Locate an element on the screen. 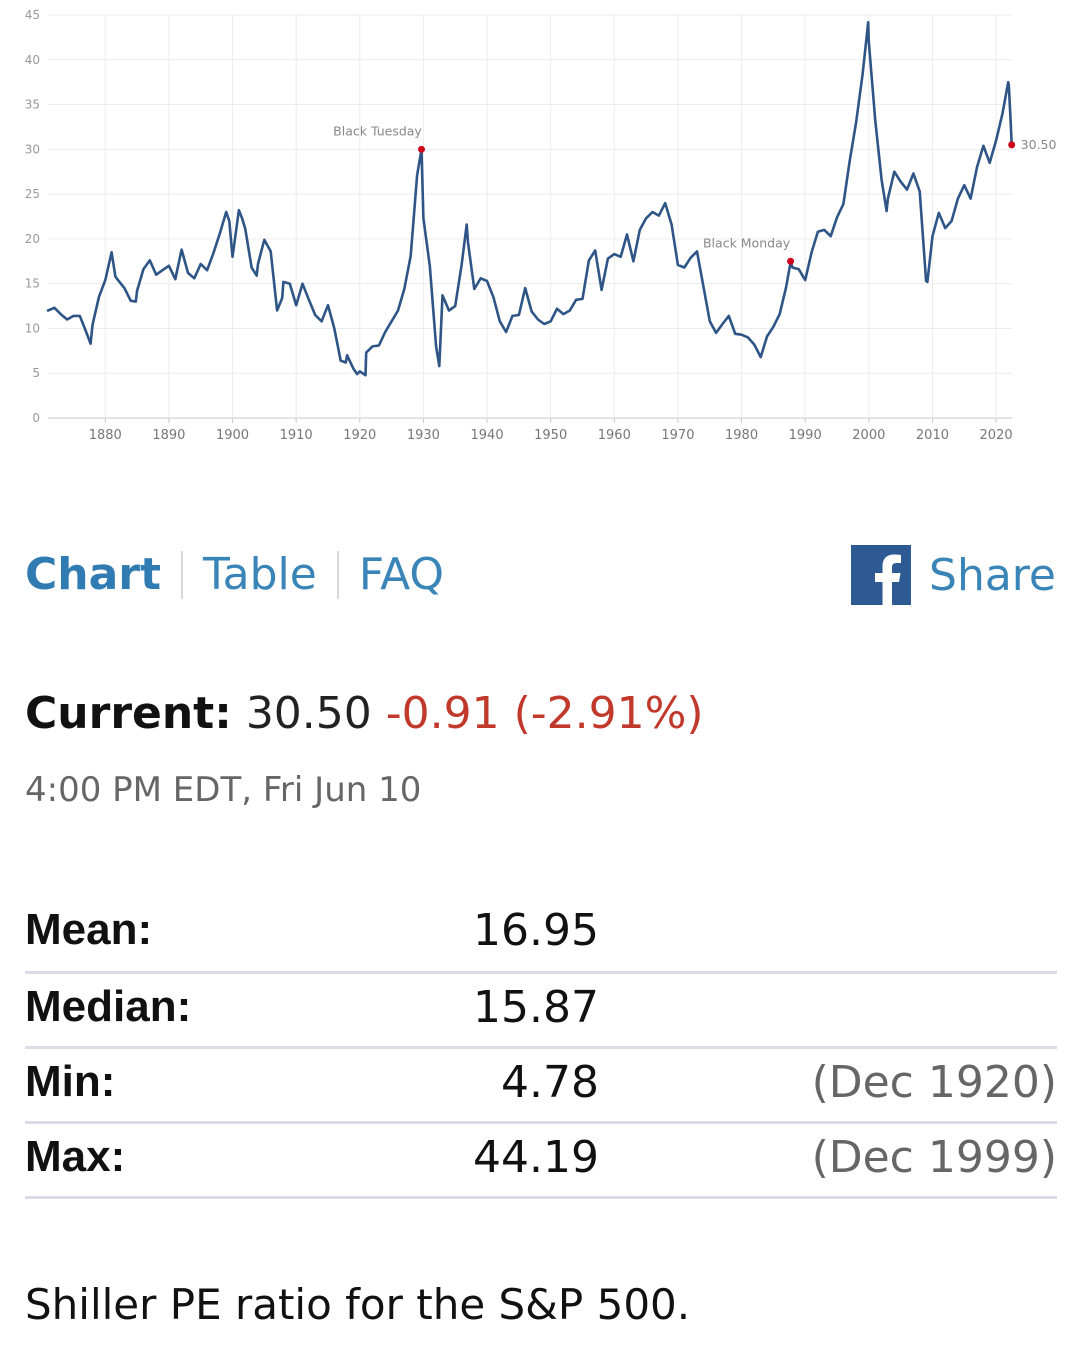  last-value-marker is located at coordinates (1012, 145).